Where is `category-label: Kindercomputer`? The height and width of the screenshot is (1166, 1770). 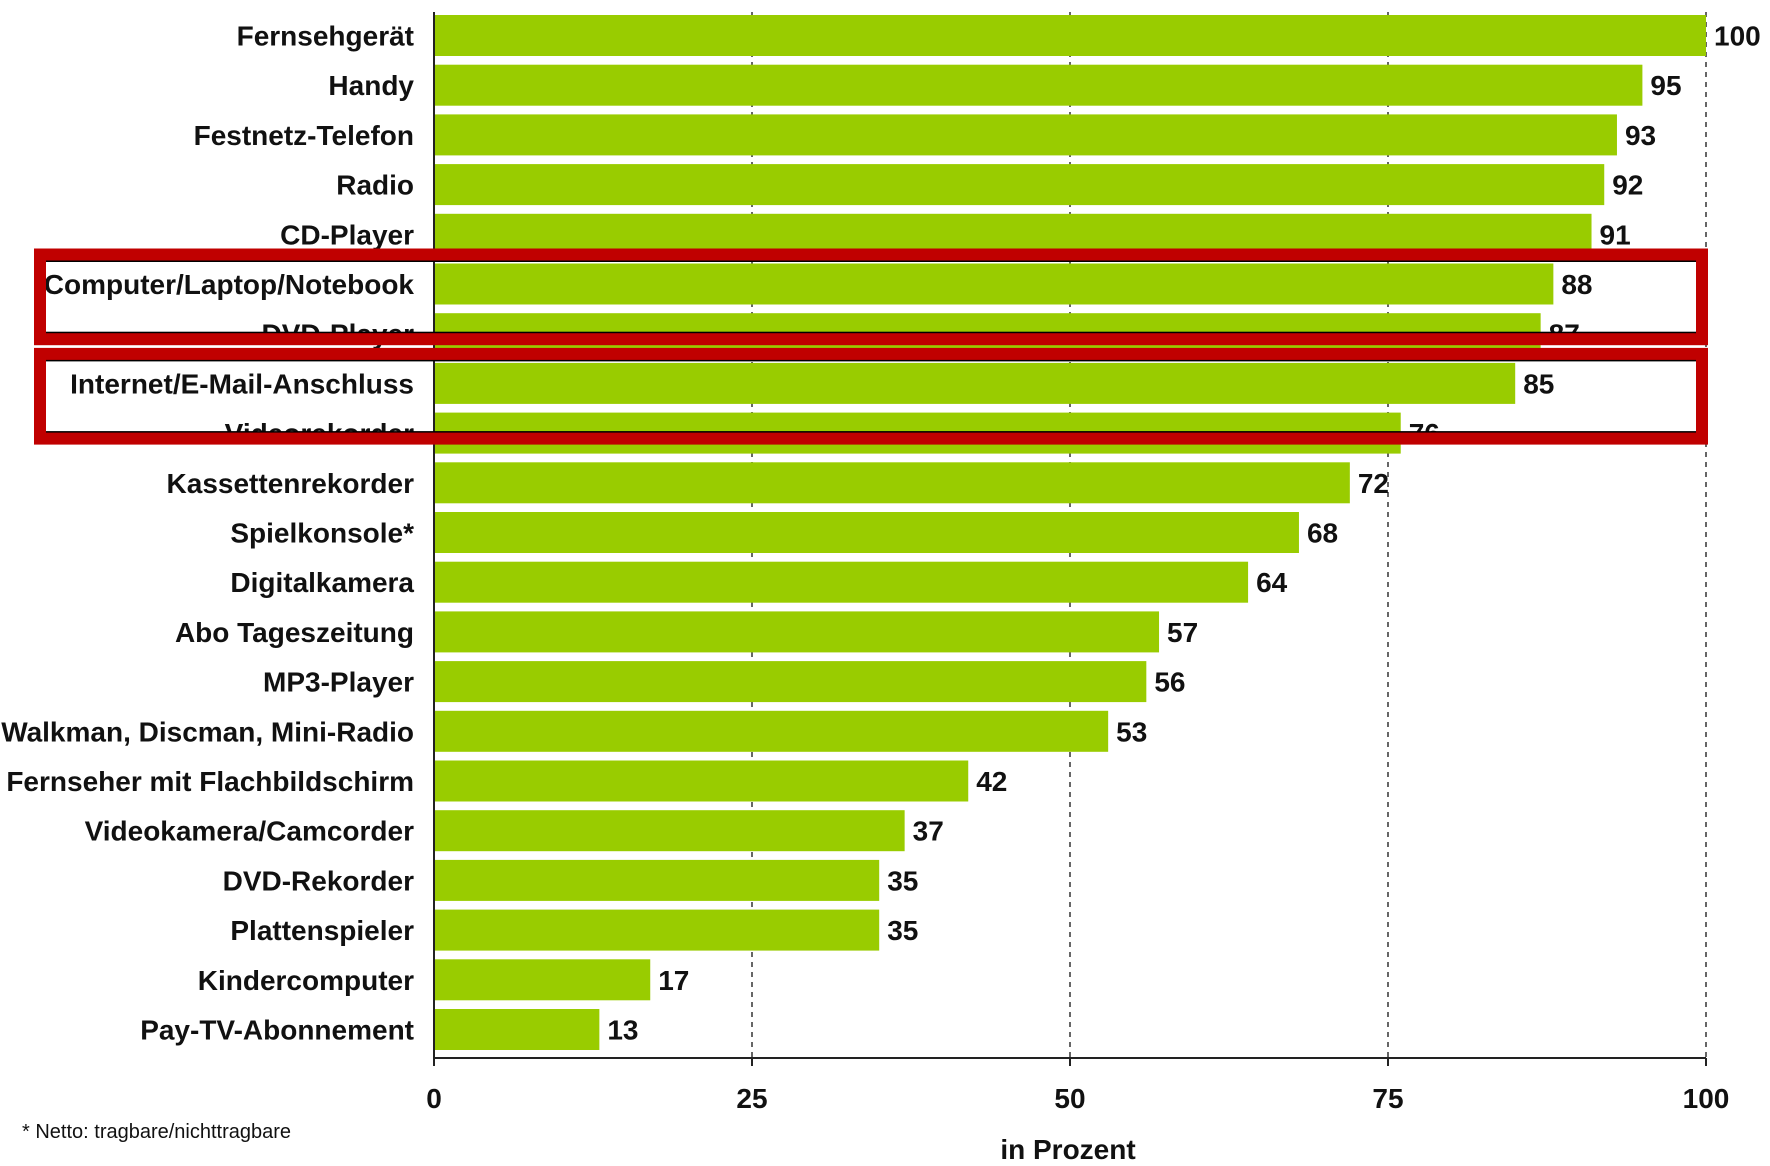 category-label: Kindercomputer is located at coordinates (306, 980).